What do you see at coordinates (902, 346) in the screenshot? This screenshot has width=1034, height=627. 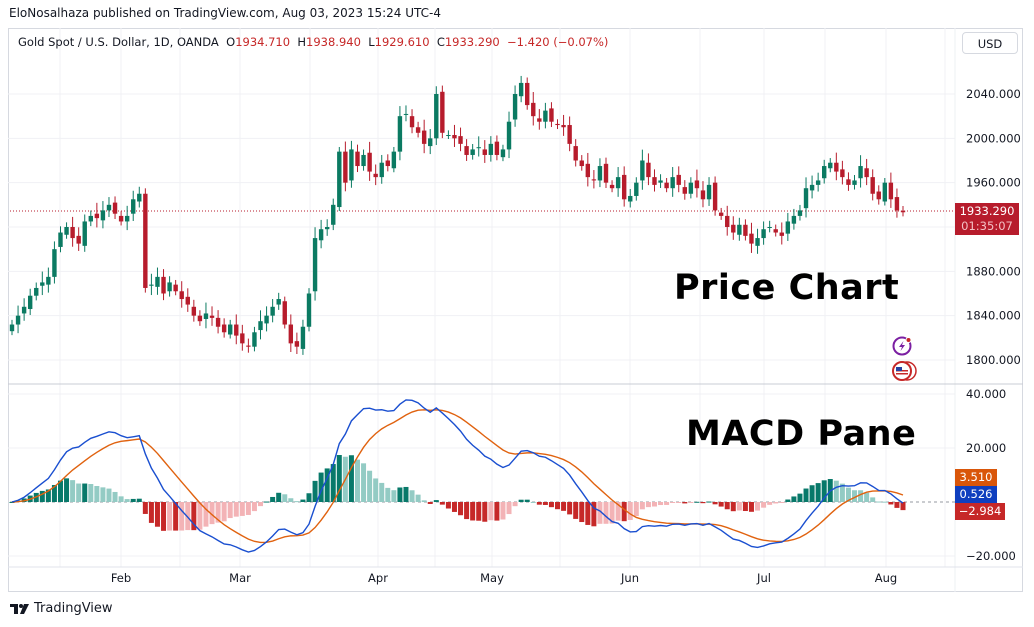 I see `lightning-event-icon` at bounding box center [902, 346].